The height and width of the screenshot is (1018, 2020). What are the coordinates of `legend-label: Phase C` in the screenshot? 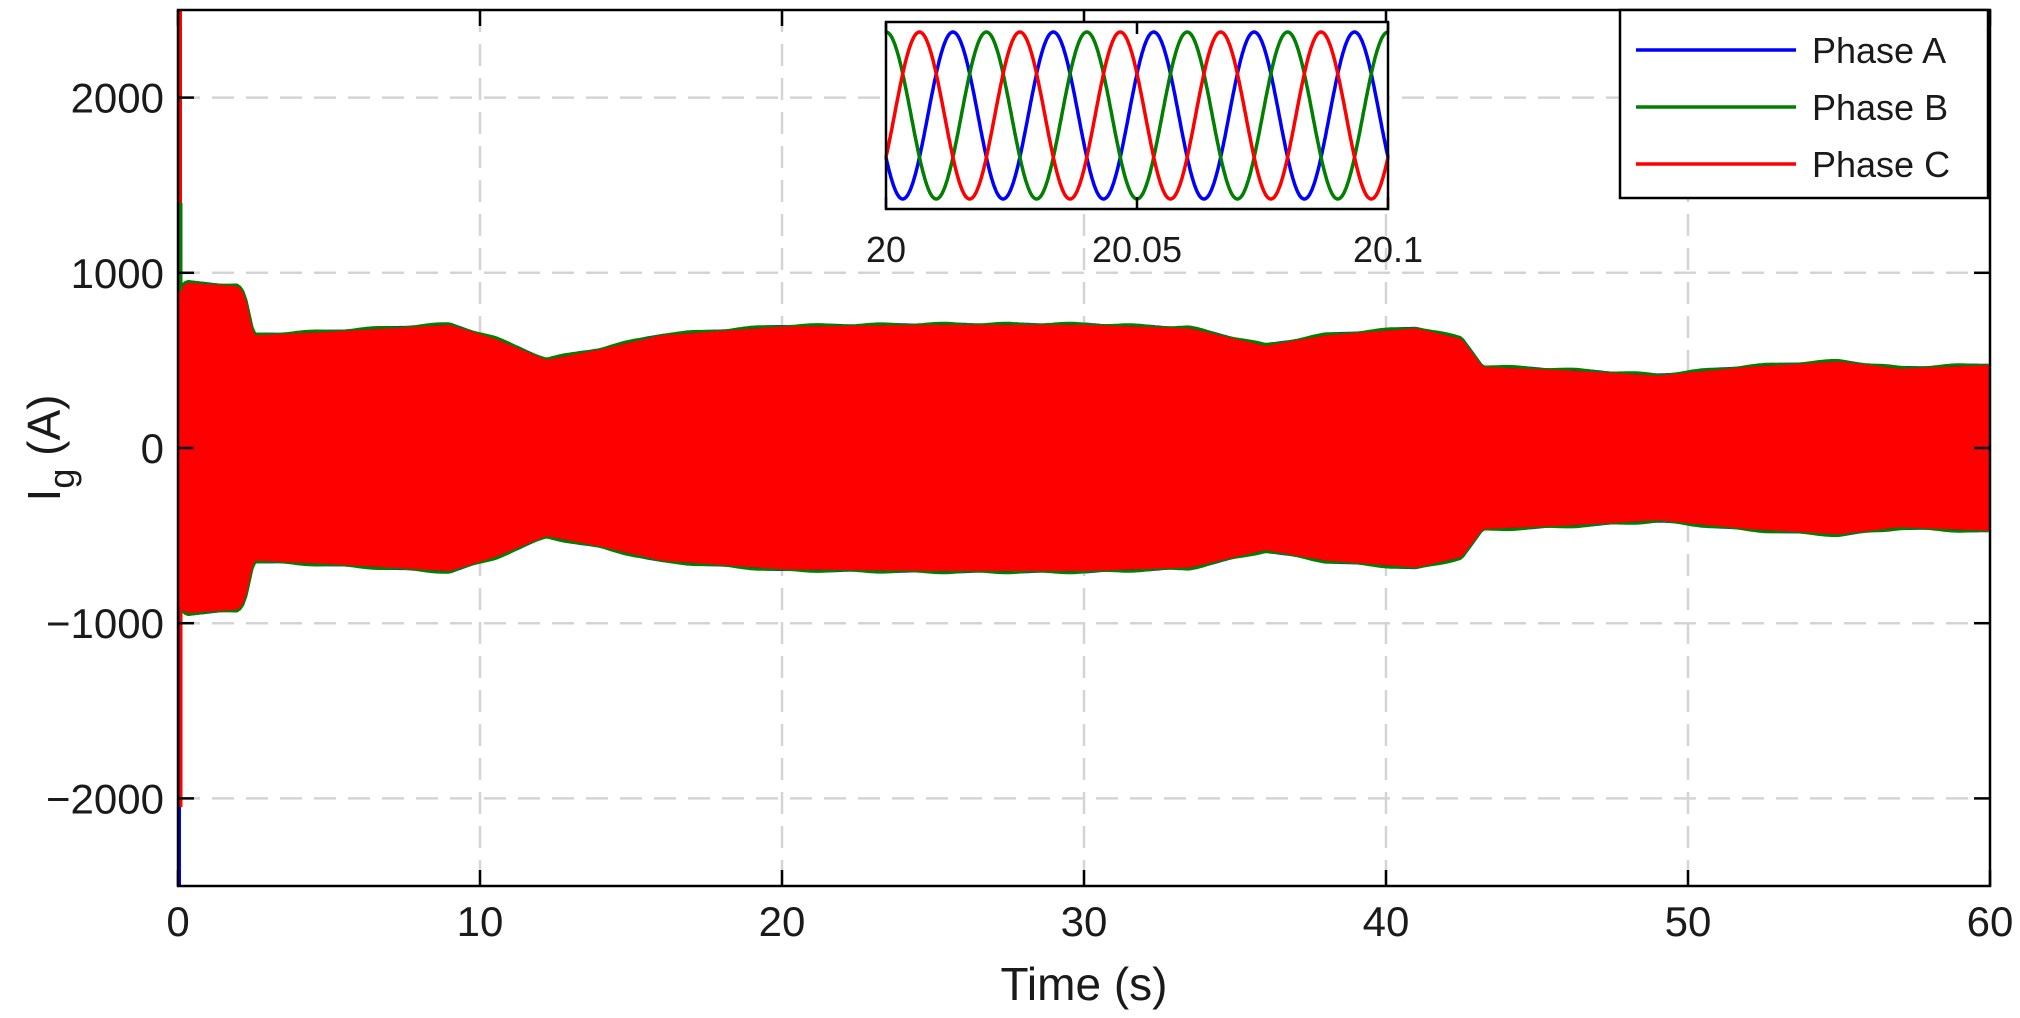 It's located at (1881, 164).